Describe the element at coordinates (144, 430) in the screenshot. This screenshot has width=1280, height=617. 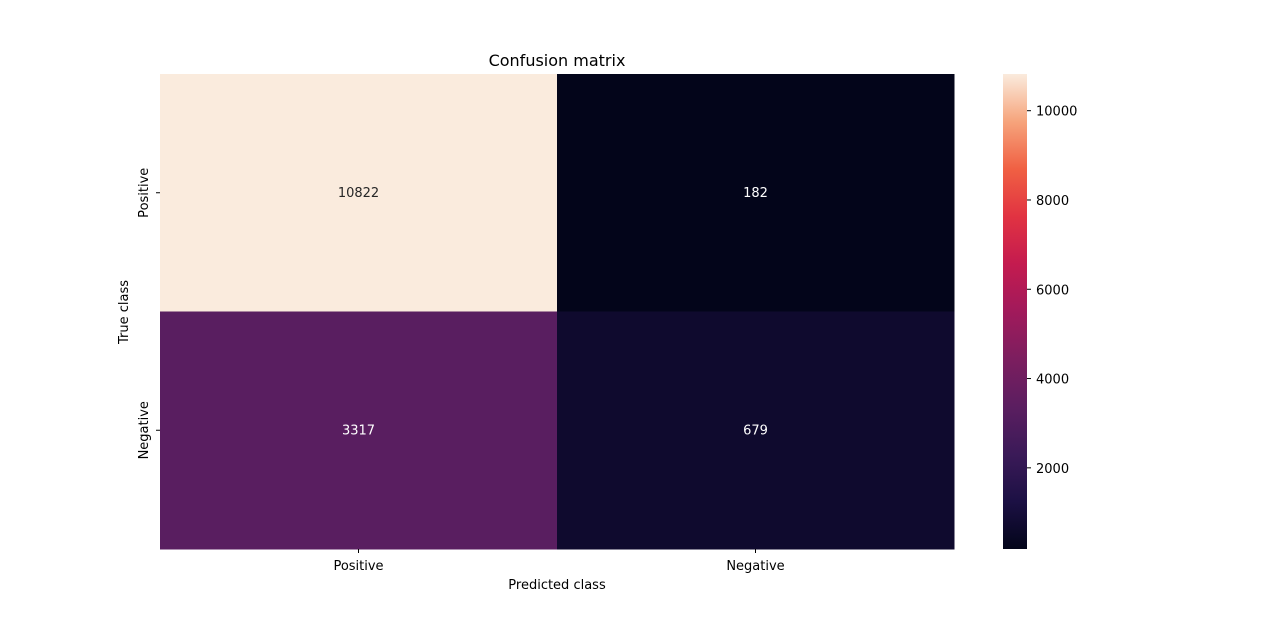
I see `y-tick-label: Negative` at that location.